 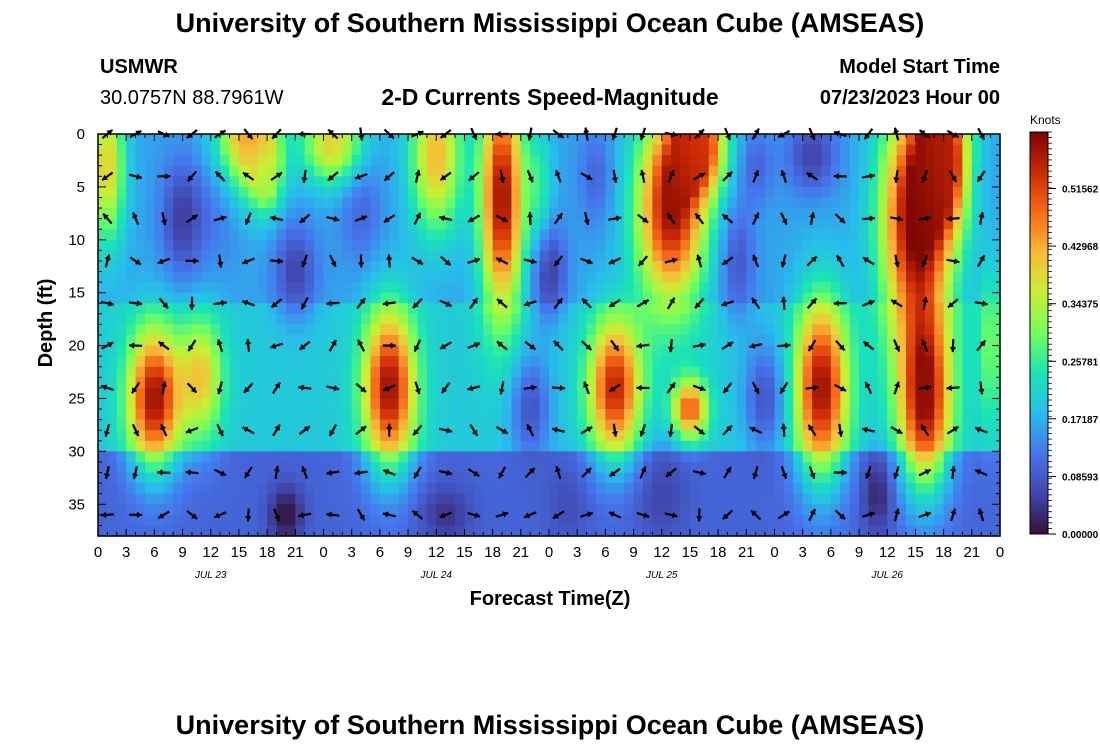 What do you see at coordinates (46, 323) in the screenshot?
I see `y-axis-label: Depth (ft)` at bounding box center [46, 323].